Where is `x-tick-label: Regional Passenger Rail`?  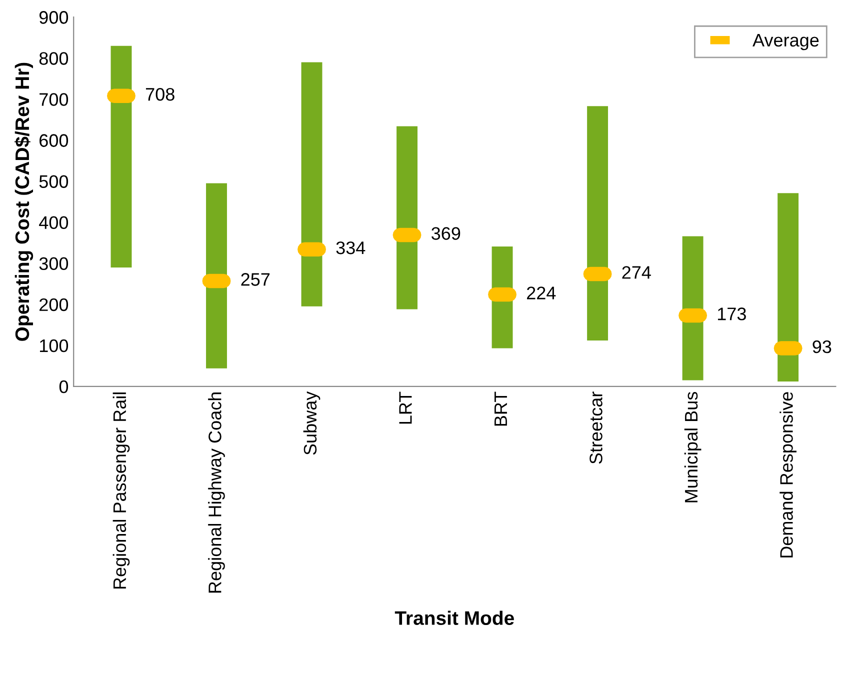
x-tick-label: Regional Passenger Rail is located at coordinates (121, 490).